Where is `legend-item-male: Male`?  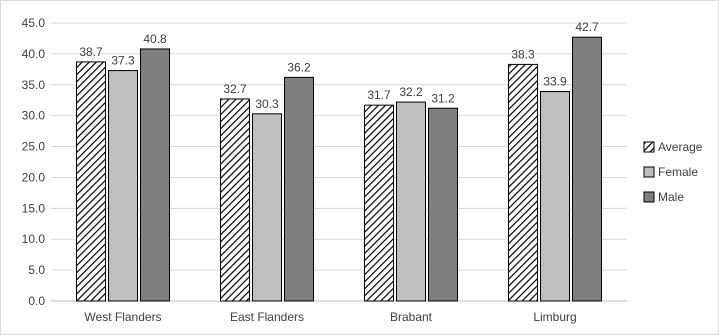
legend-item-male: Male is located at coordinates (663, 197).